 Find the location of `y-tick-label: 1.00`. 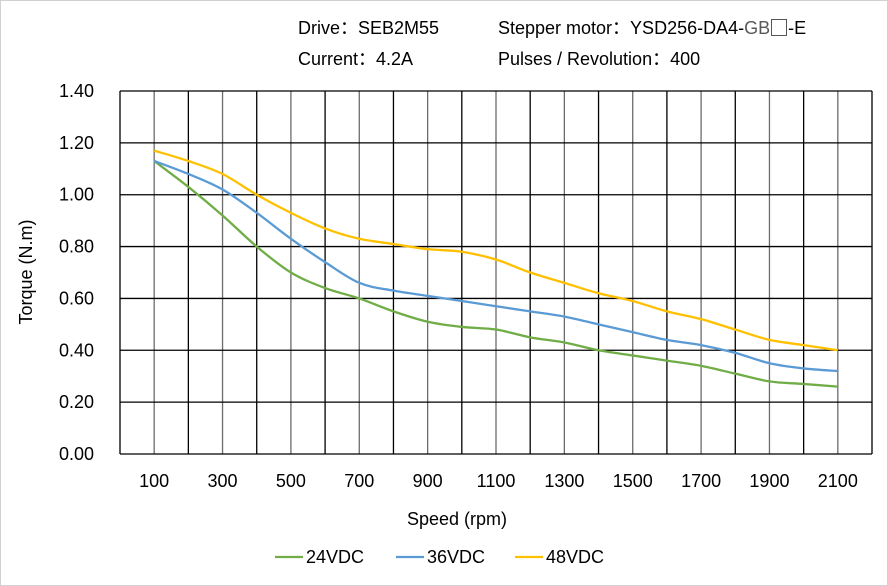

y-tick-label: 1.00 is located at coordinates (76, 195).